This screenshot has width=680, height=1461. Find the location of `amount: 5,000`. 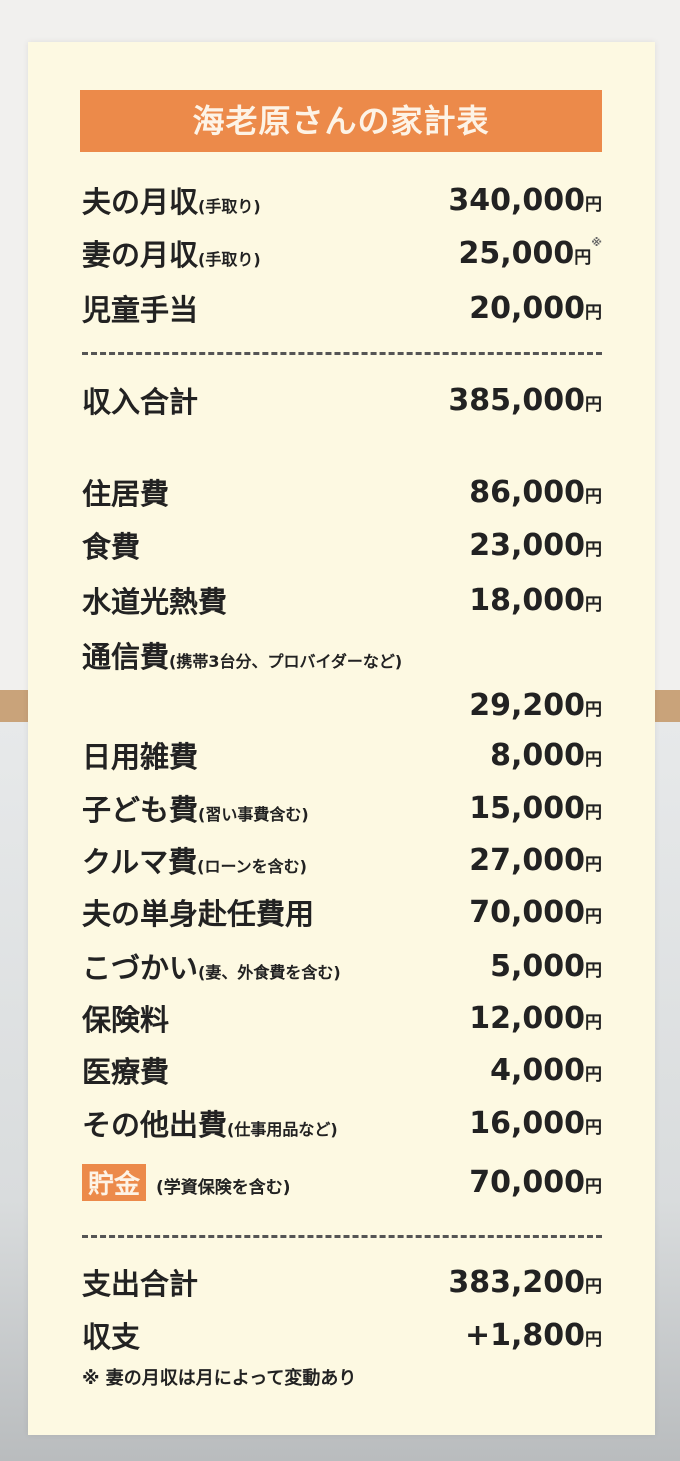

amount: 5,000 is located at coordinates (537, 966).